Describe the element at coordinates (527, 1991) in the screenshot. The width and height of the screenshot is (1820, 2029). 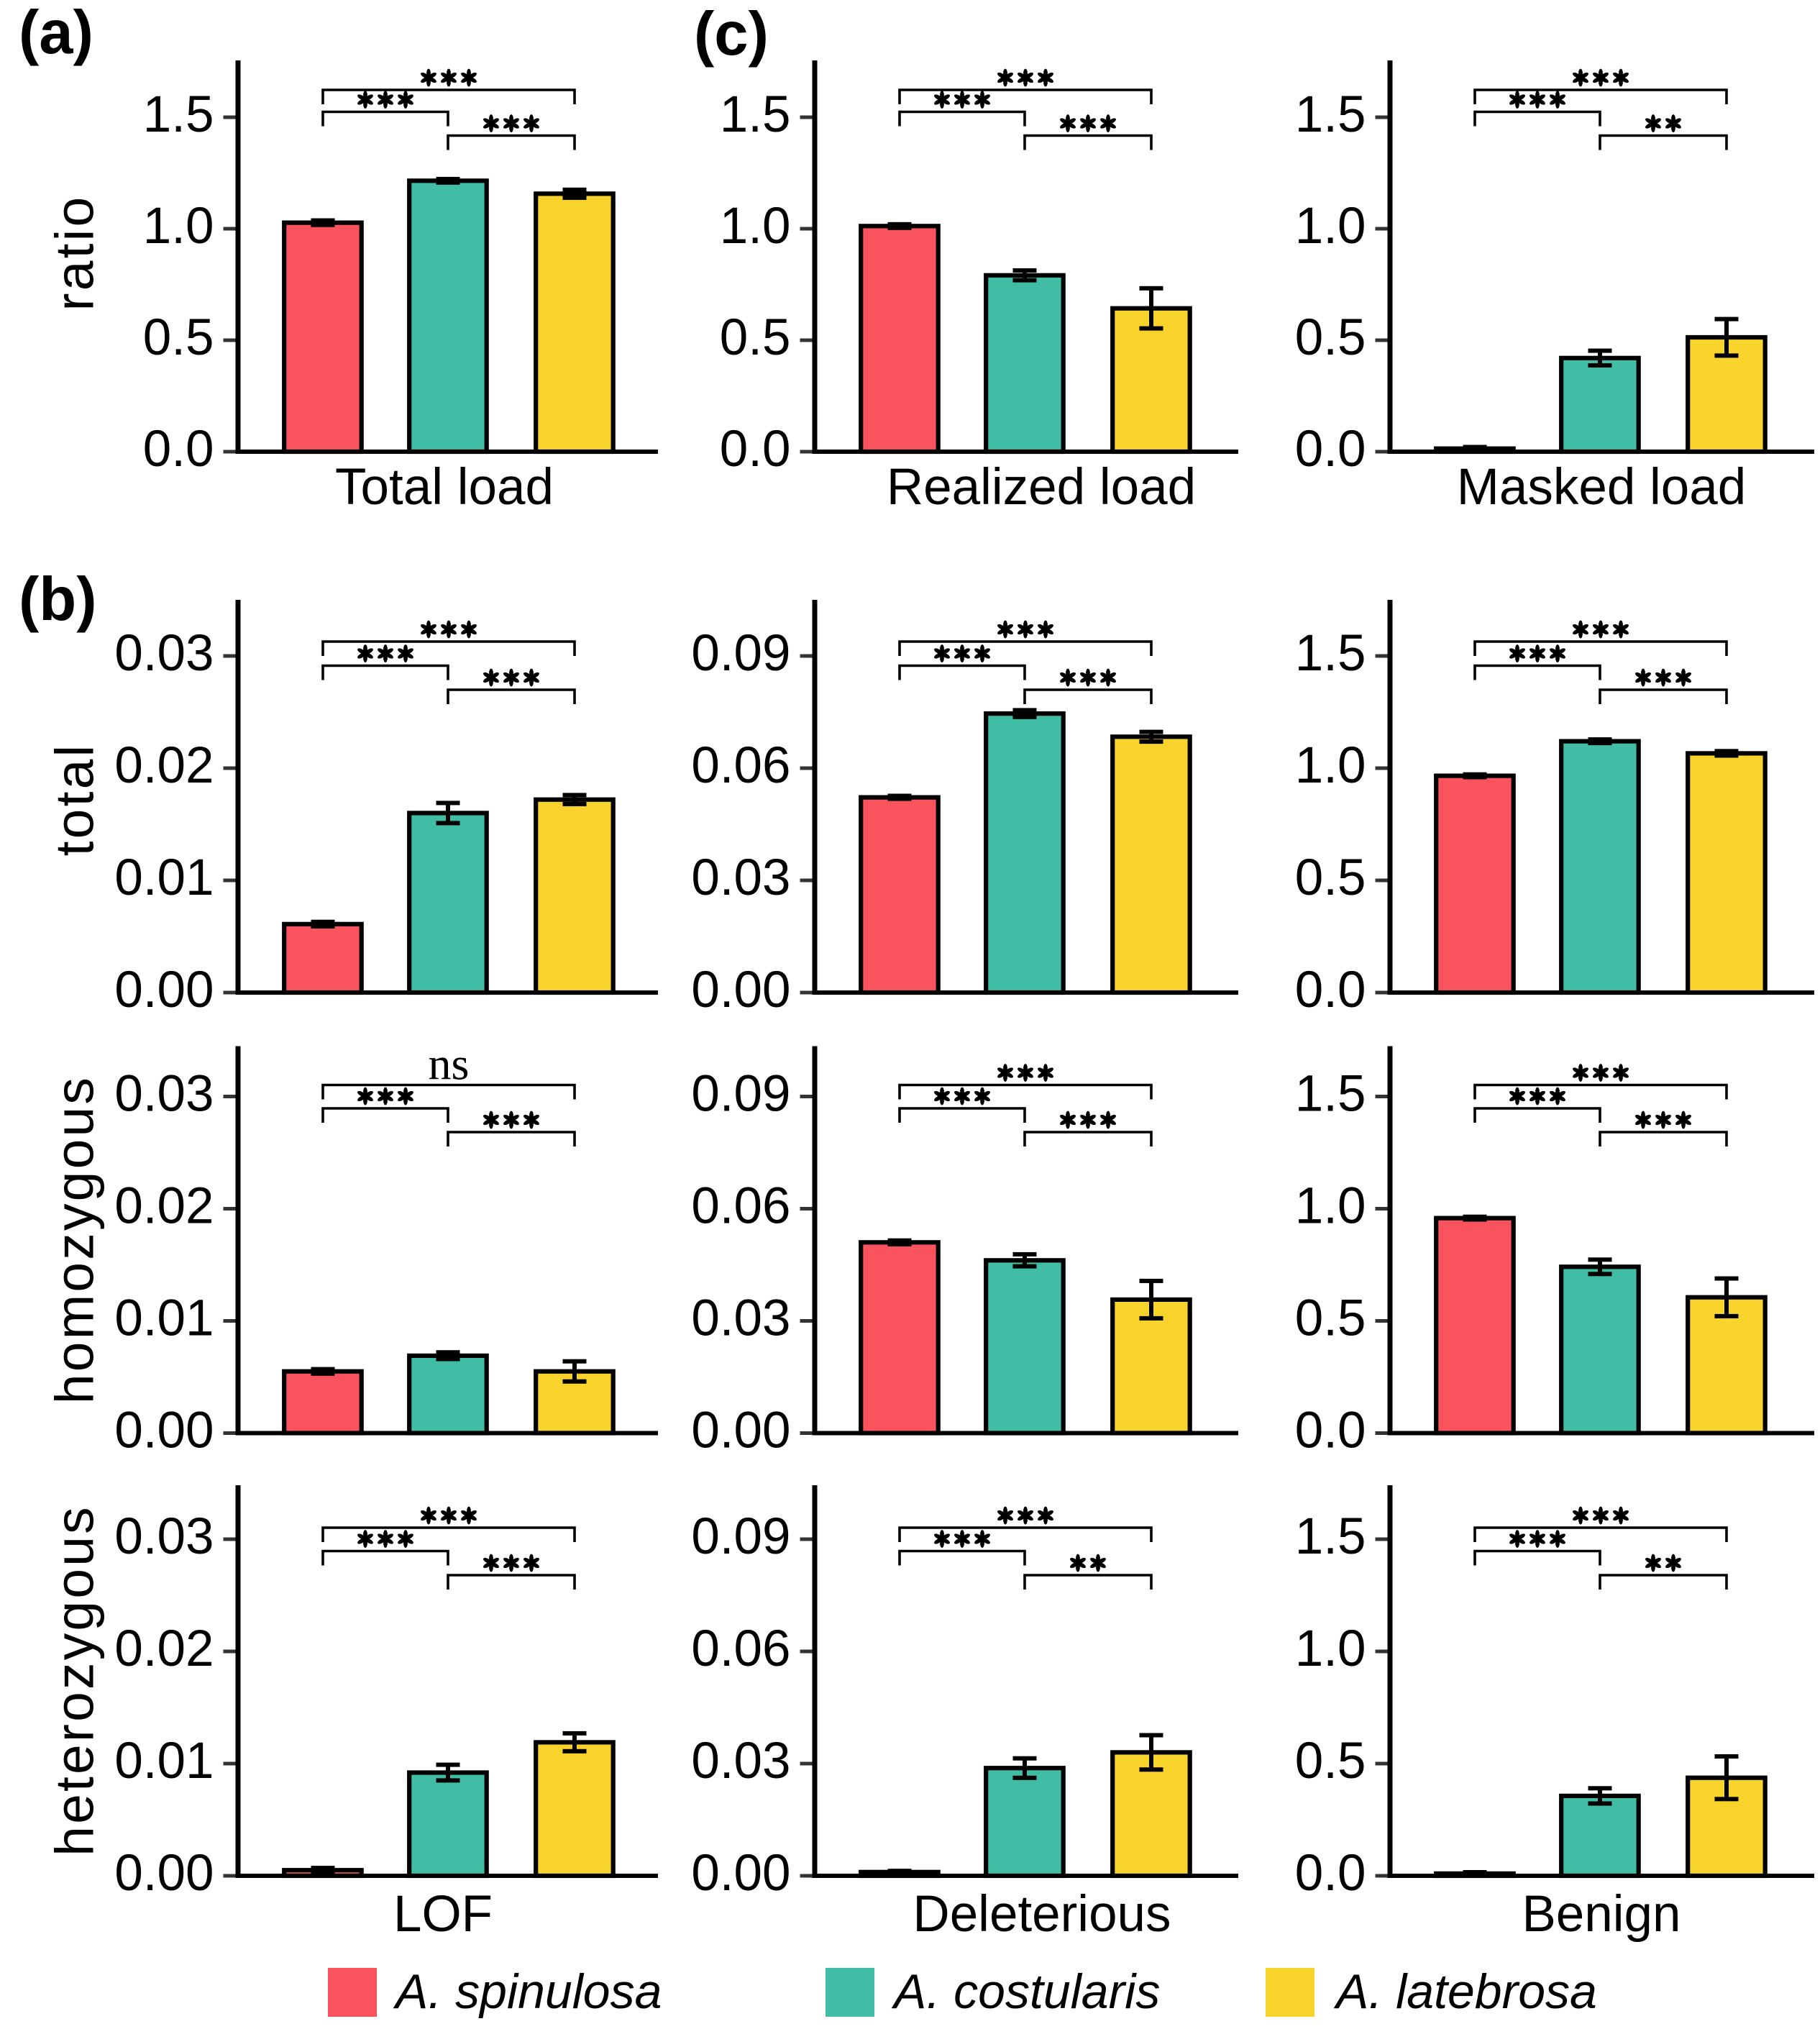
I see `svg-text: A. spinulosa` at that location.